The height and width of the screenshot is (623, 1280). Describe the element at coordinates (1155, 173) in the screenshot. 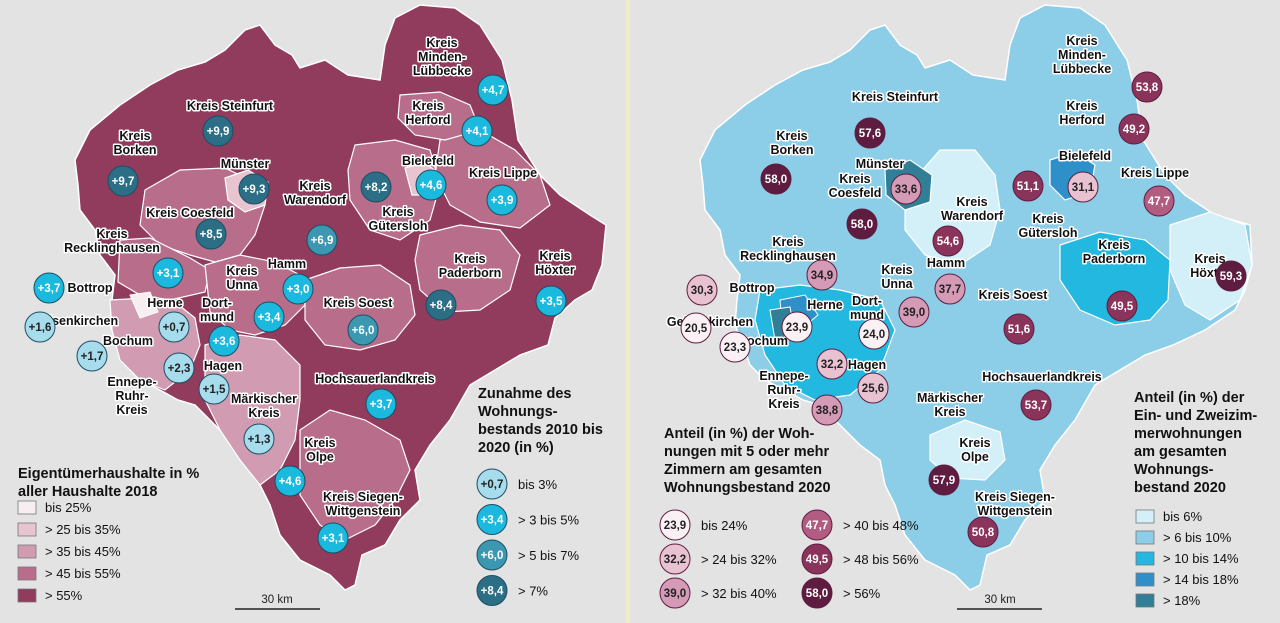

I see `right-label-kreis-lippe-line: Kreis Lippe` at that location.